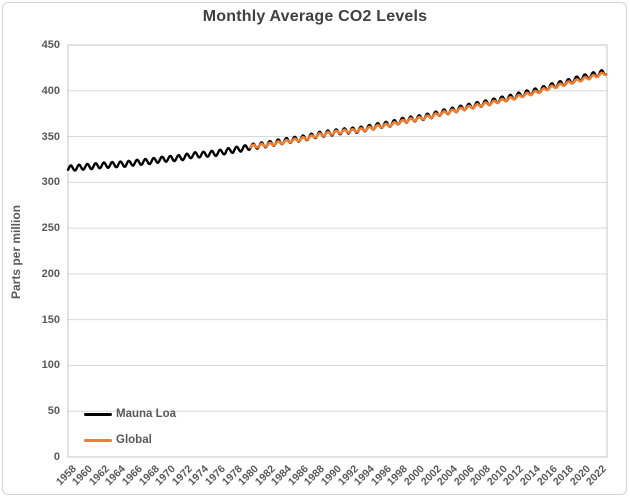 This screenshot has height=500, width=630. Describe the element at coordinates (50, 365) in the screenshot. I see `y-tick-label: 100` at that location.